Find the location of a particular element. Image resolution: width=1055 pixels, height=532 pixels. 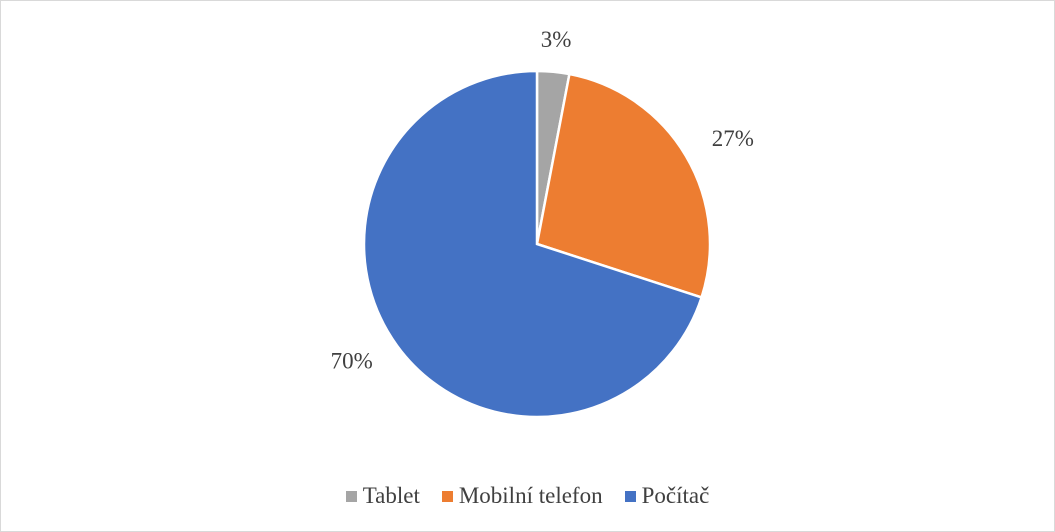

legend-item: Tablet is located at coordinates (382, 496).